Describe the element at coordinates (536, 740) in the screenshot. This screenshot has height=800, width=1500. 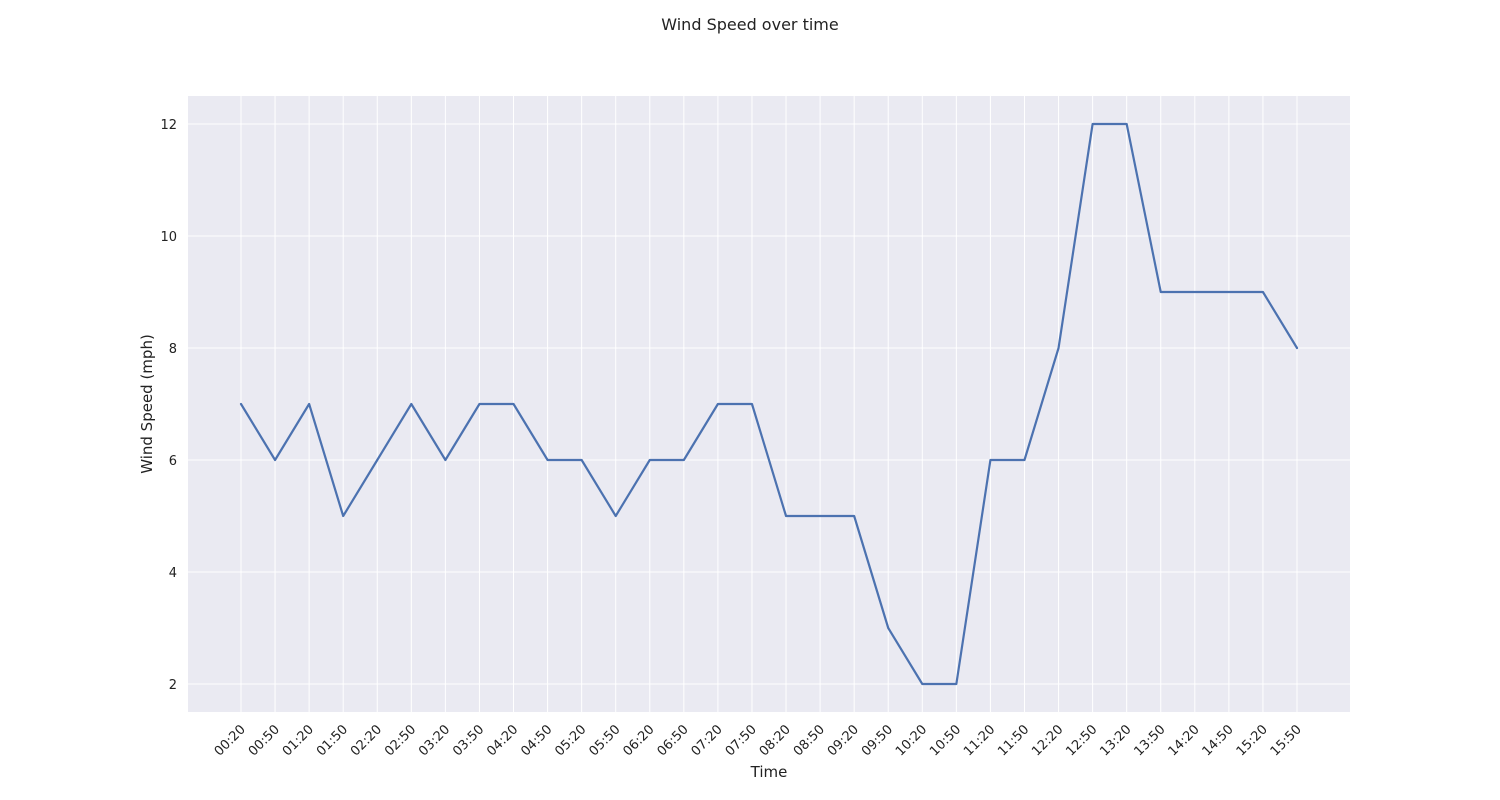
I see `x-tick-label: 04:50` at that location.